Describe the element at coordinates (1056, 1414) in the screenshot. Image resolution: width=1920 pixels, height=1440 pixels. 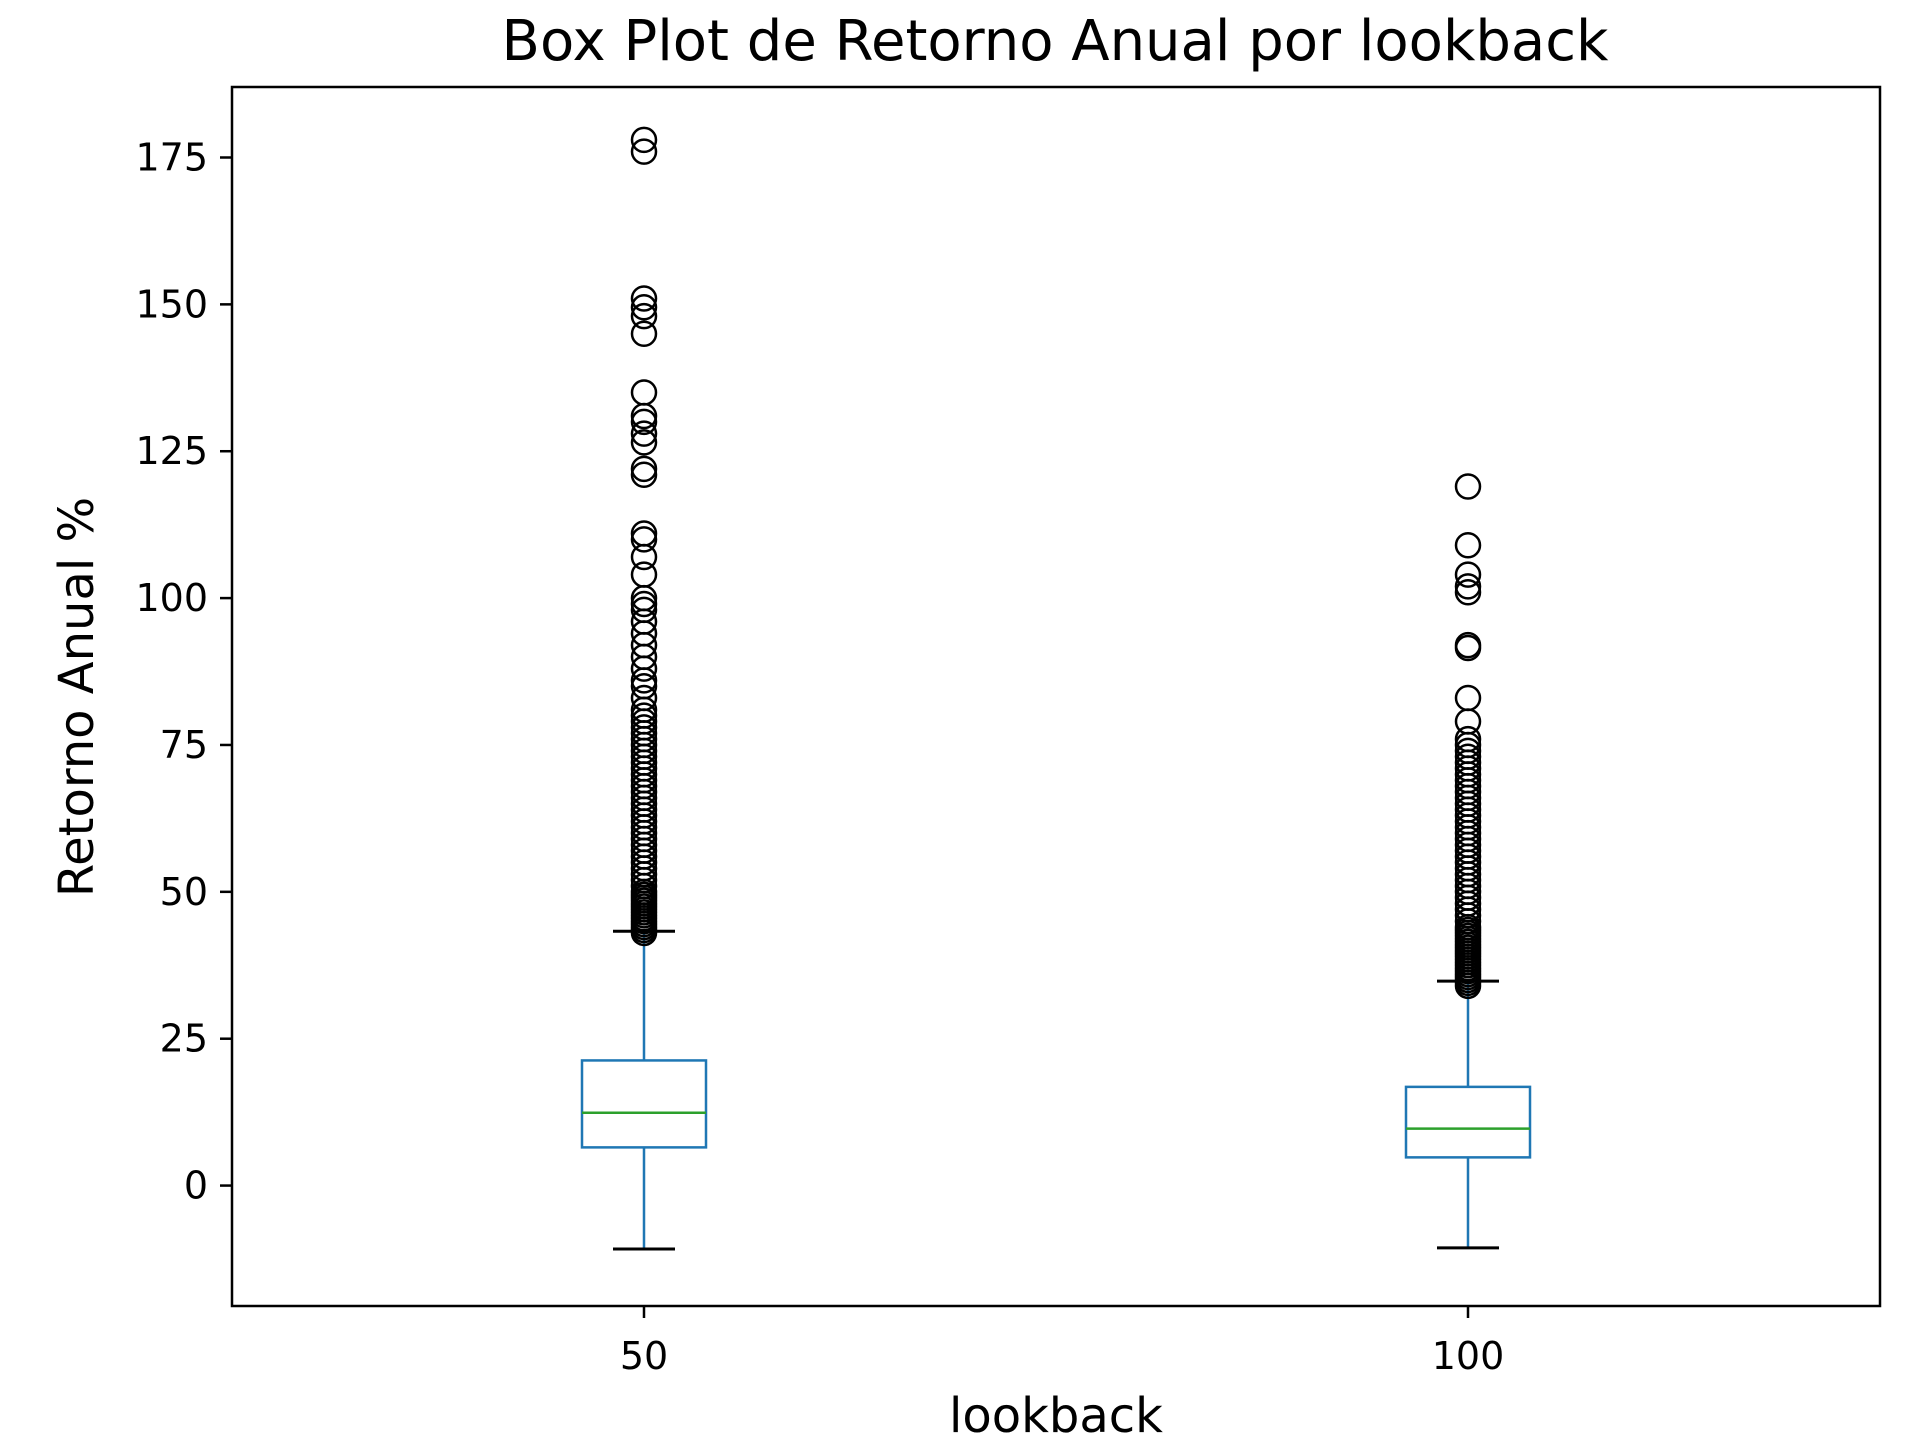
I see `x-axis-label: lookback` at that location.